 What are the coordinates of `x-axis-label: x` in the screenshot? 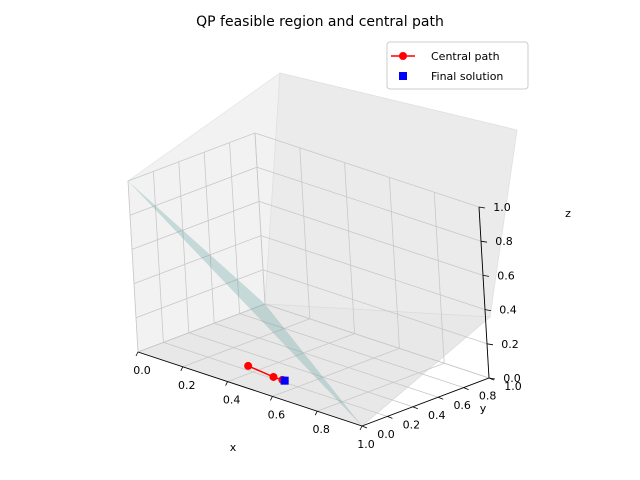 It's located at (233, 447).